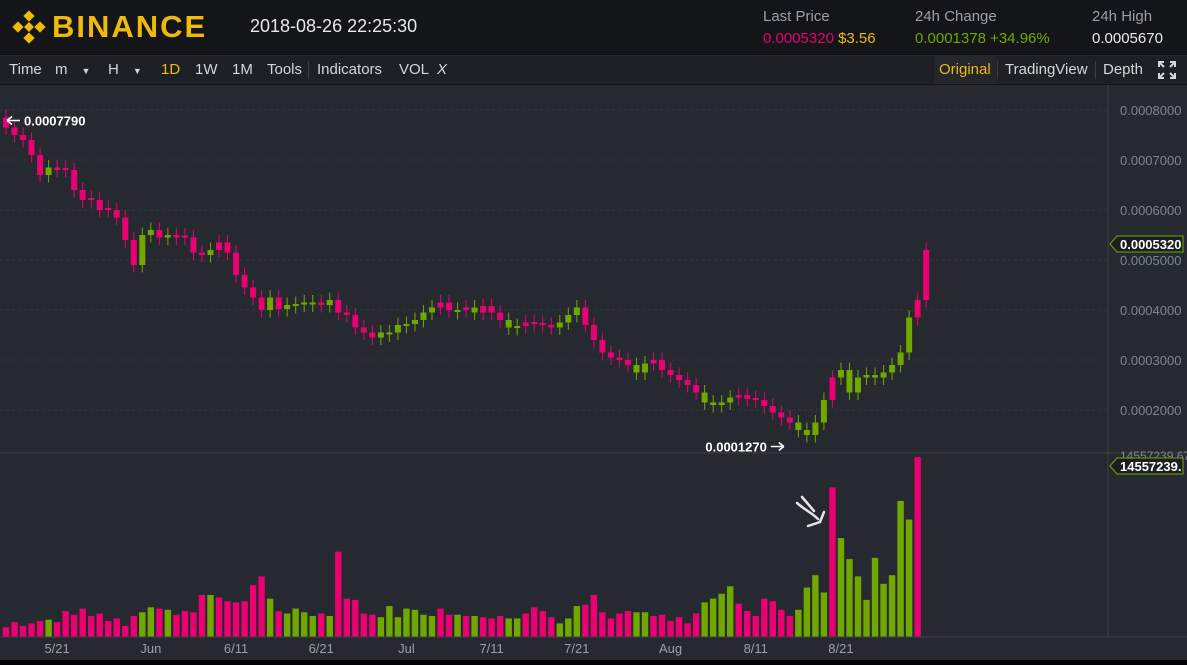 Image resolution: width=1187 pixels, height=665 pixels. I want to click on minutes-dropdown: m ▼, so click(72, 70).